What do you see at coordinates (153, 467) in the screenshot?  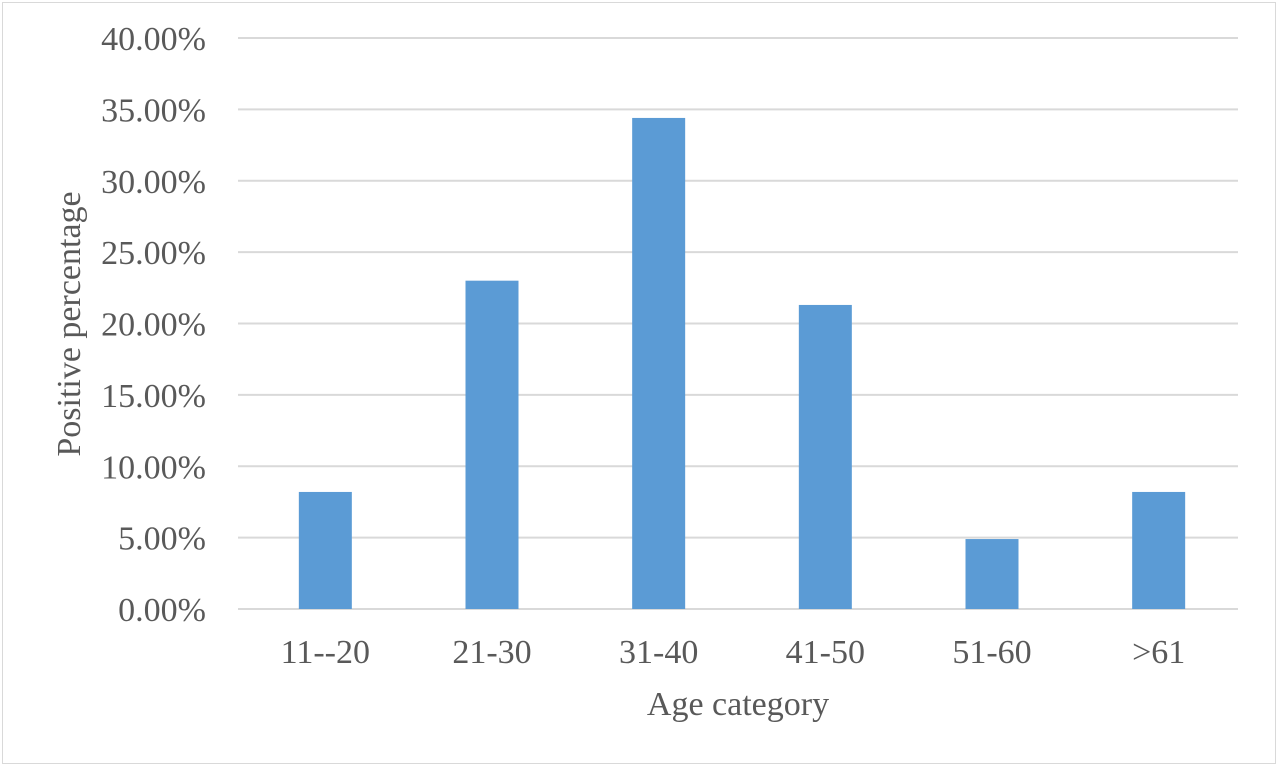 I see `y-tick-label: 10.00%` at bounding box center [153, 467].